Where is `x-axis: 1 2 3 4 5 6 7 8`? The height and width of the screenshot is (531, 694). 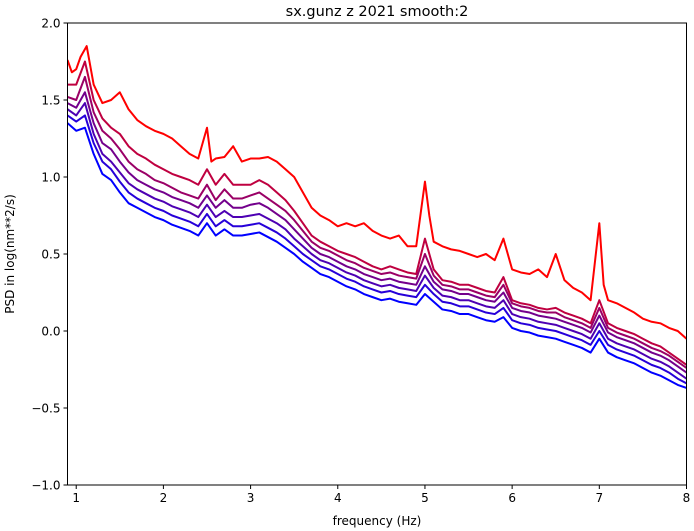 x-axis: 1 2 3 4 5 6 7 8 is located at coordinates (381, 495).